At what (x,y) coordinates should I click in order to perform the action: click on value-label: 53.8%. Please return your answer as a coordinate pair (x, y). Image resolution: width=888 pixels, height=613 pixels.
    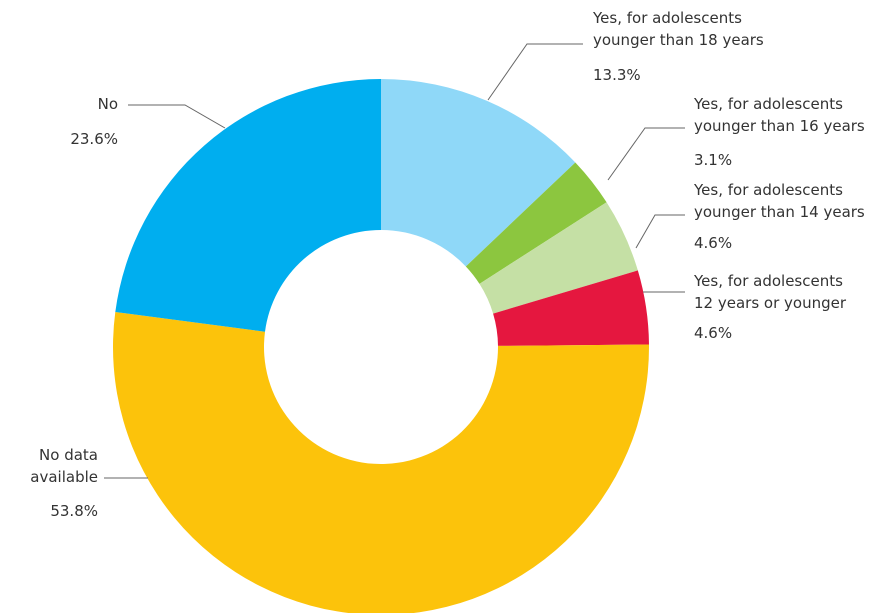
    Looking at the image, I should click on (74, 511).